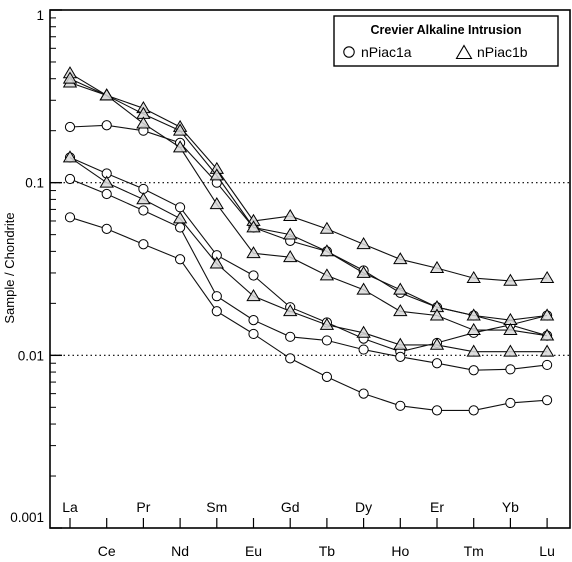 The width and height of the screenshot is (572, 562). What do you see at coordinates (34, 183) in the screenshot?
I see `y-tick-label: 0.1` at bounding box center [34, 183].